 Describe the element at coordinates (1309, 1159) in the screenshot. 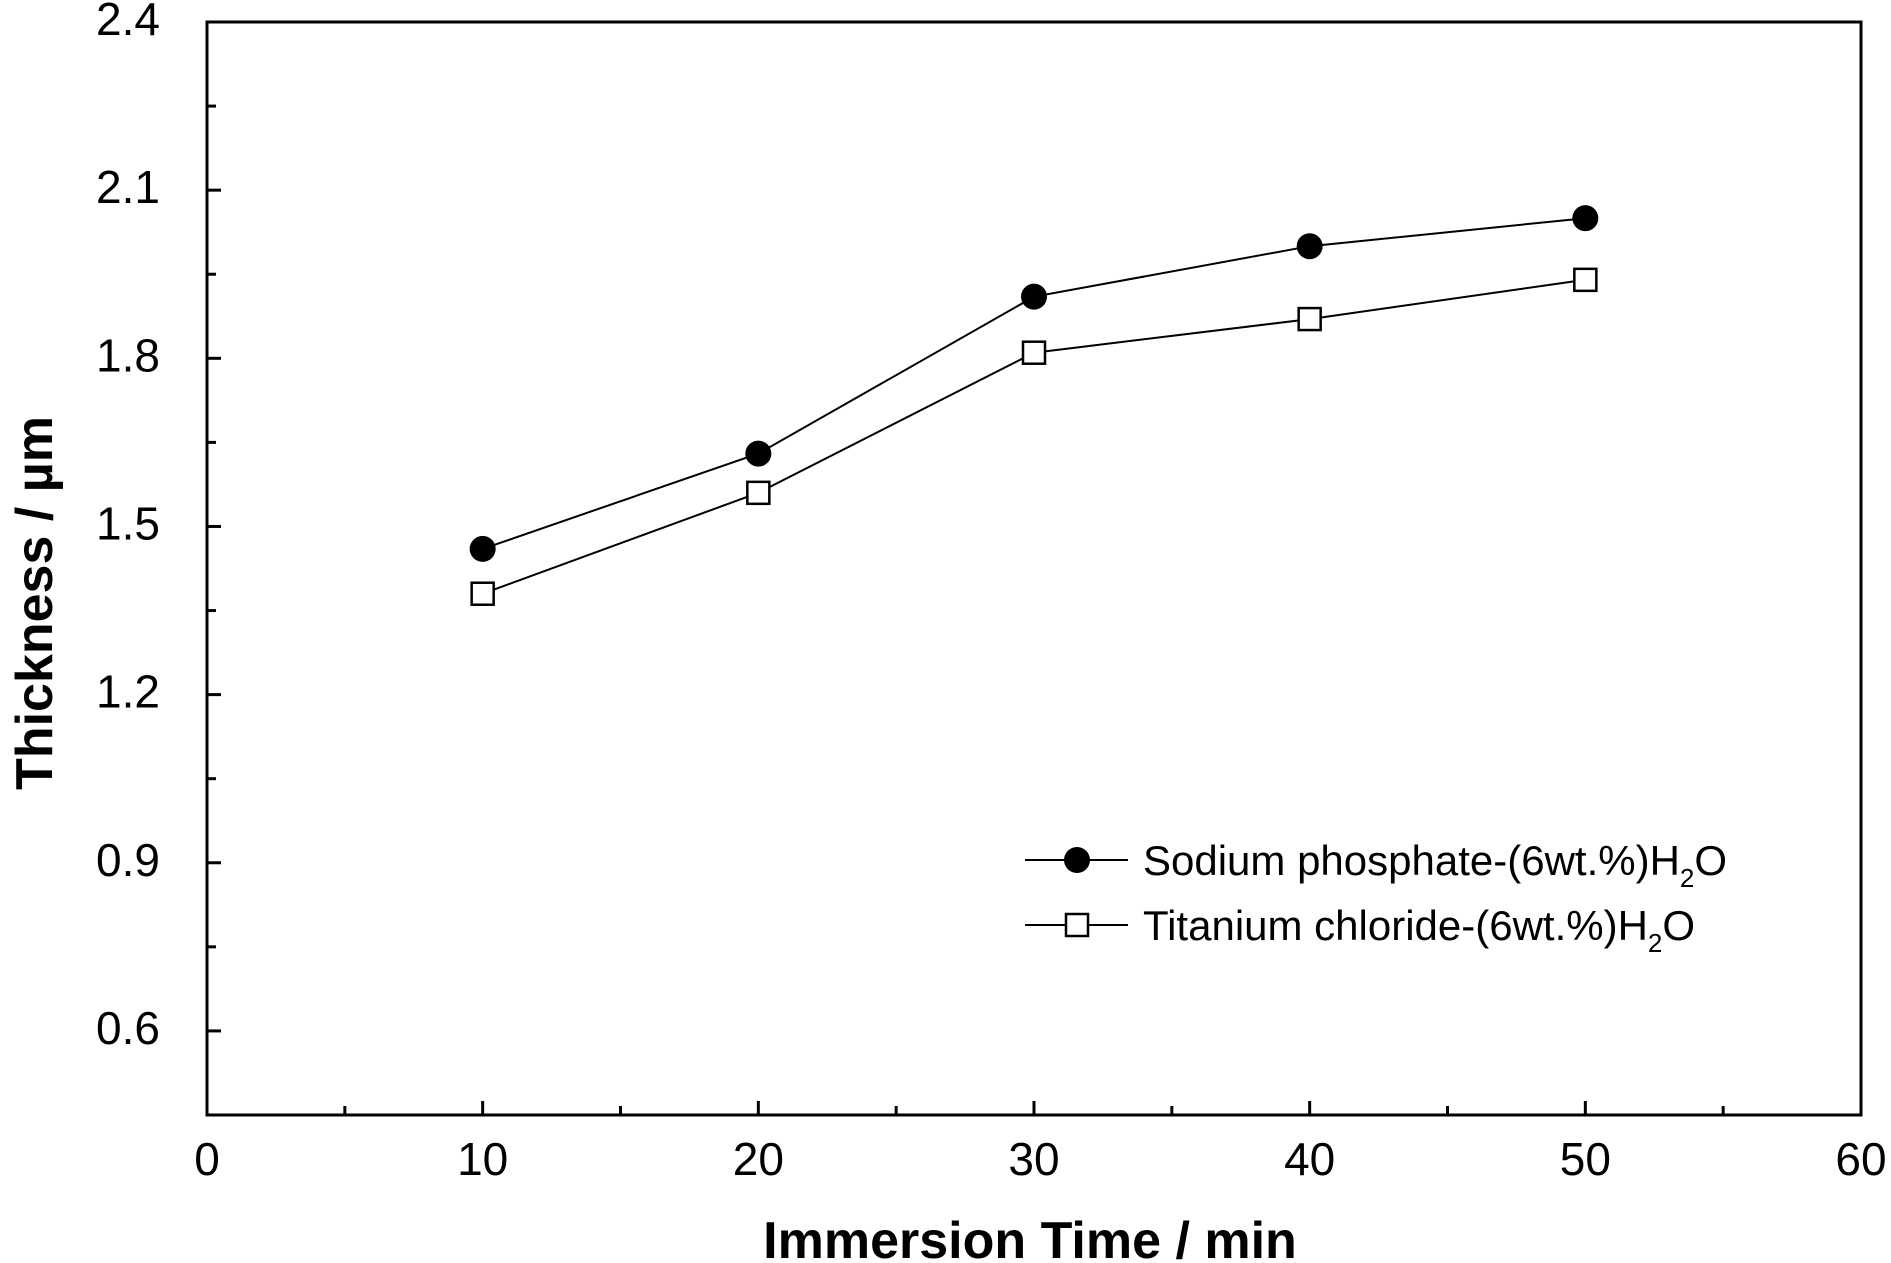

I see `x-tick-label: 40` at that location.